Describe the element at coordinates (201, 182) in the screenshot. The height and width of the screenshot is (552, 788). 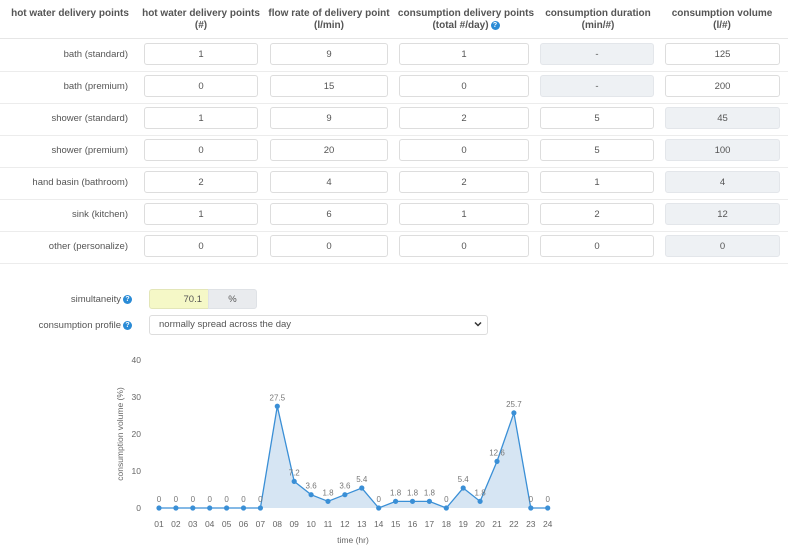
I see `points-field: 2` at that location.